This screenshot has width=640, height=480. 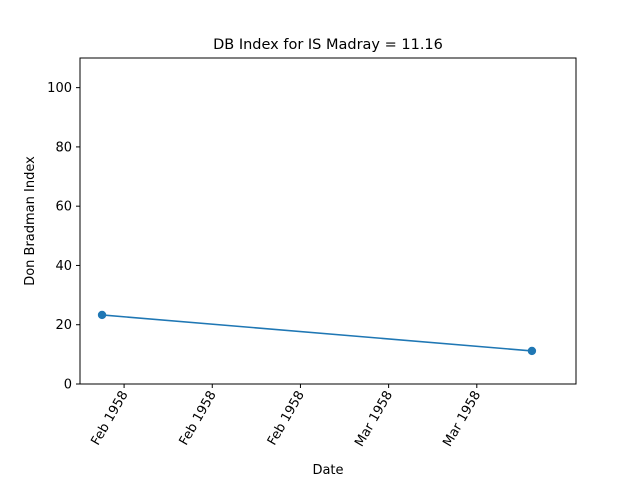 What do you see at coordinates (327, 470) in the screenshot?
I see `x-axis-label: Date` at bounding box center [327, 470].